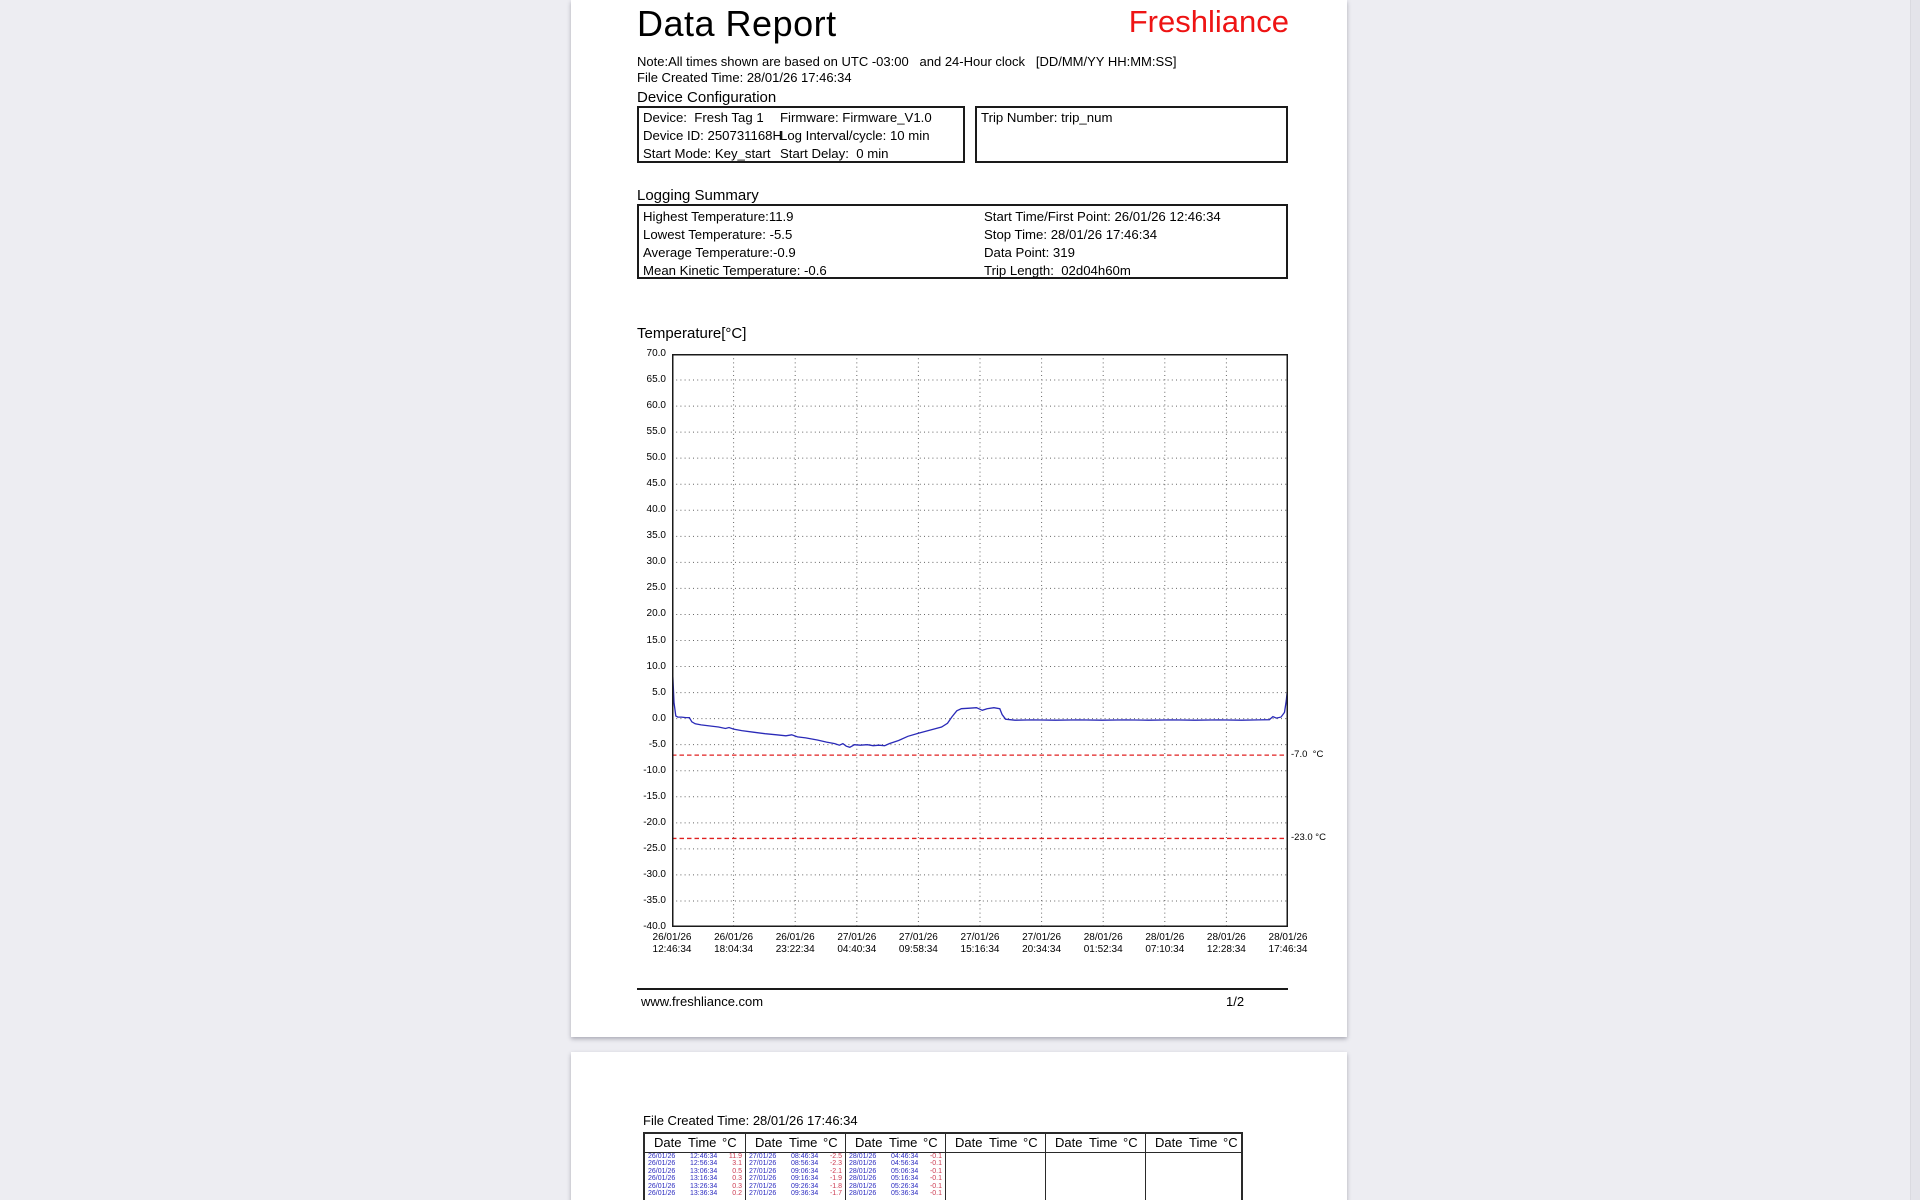 The height and width of the screenshot is (1200, 1920). I want to click on cell-temp: 11.9, so click(735, 1156).